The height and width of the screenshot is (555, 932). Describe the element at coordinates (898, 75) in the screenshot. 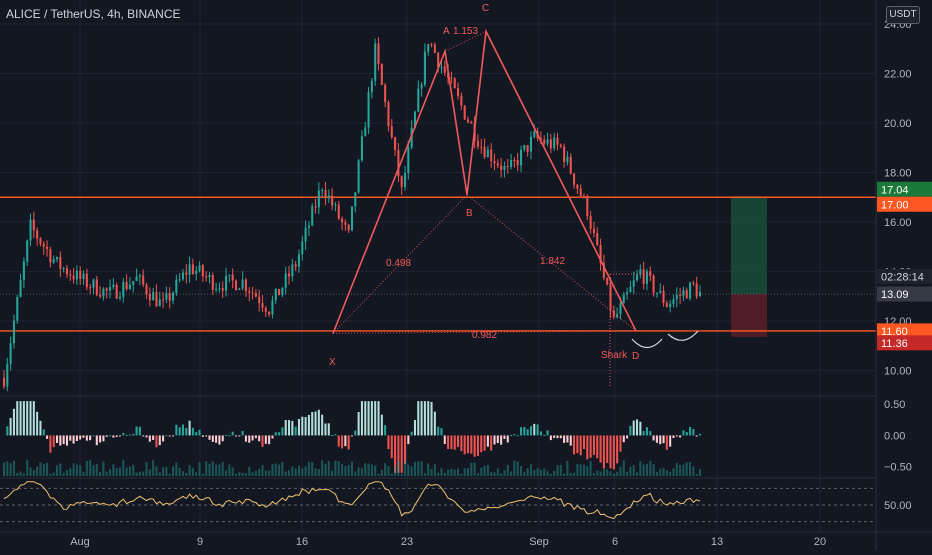

I see `price-tick-label: 22.00` at that location.